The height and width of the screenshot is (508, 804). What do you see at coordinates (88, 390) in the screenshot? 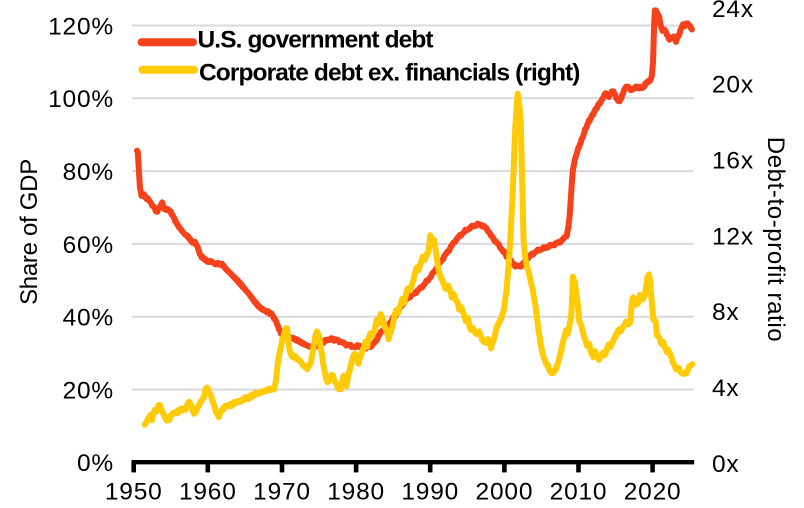
I see `svg-text: 20%` at bounding box center [88, 390].